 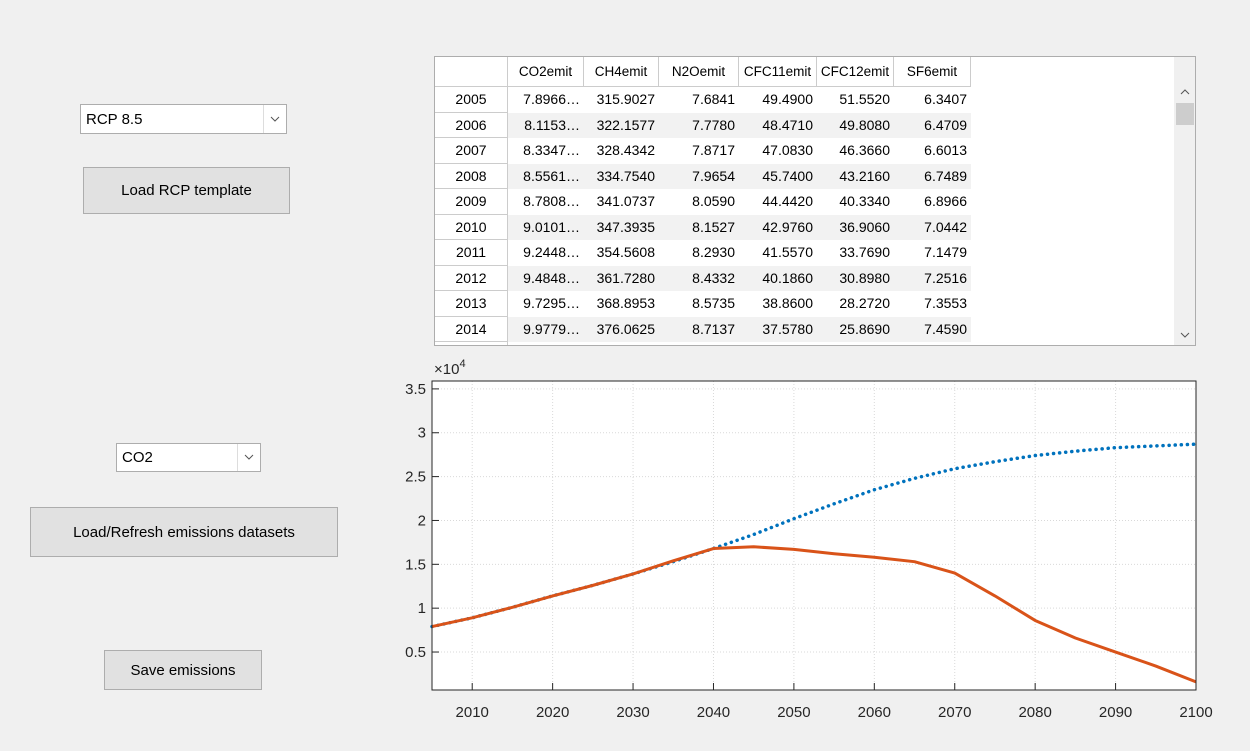 What do you see at coordinates (114, 119) in the screenshot?
I see `dropdown-value: RCP 8.5` at bounding box center [114, 119].